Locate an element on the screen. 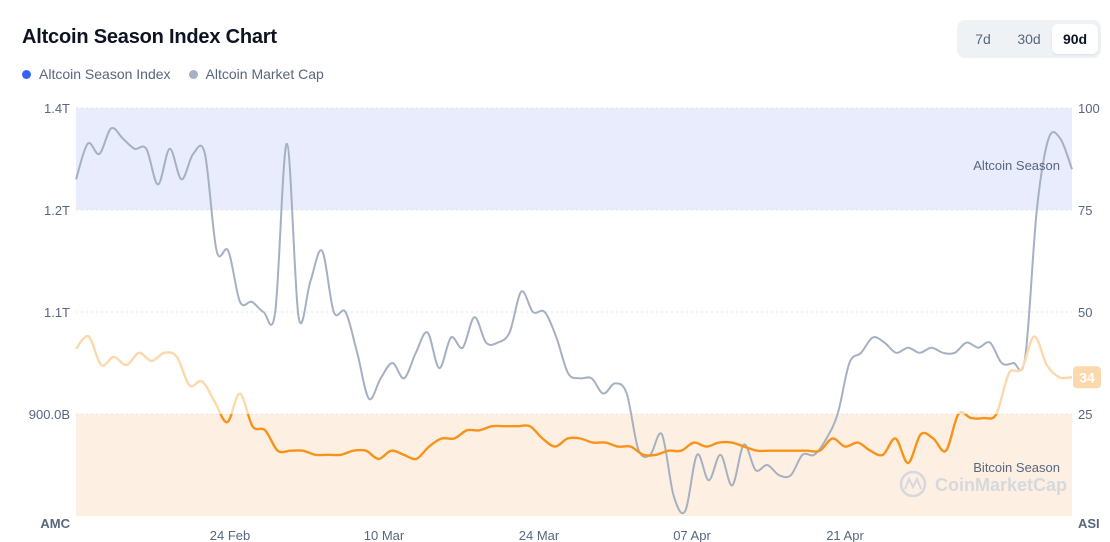  coinmarketcap-logo-mark is located at coordinates (913, 483).